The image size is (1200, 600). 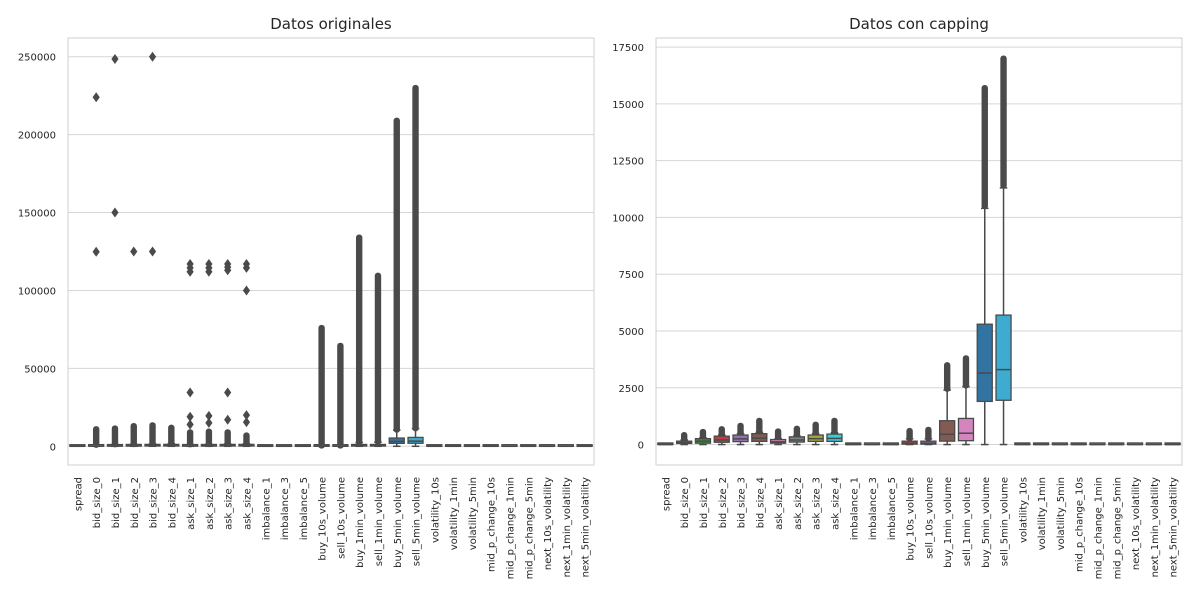 What do you see at coordinates (628, 218) in the screenshot?
I see `y-tick-label: 10000` at bounding box center [628, 218].